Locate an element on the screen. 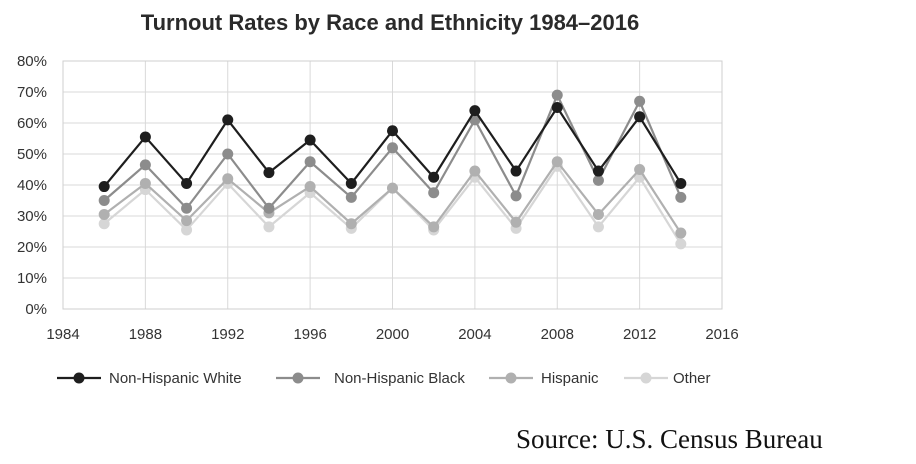 The image size is (916, 464). source-note: Source: U.S. Census Bureau is located at coordinates (669, 439).